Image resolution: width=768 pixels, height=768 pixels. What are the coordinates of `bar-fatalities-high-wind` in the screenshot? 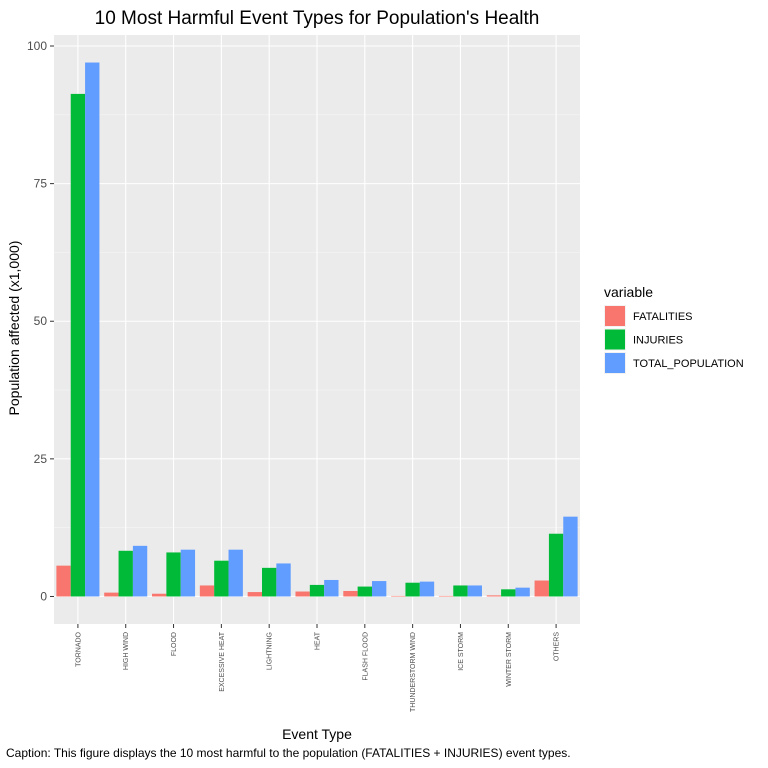 It's located at (111, 594).